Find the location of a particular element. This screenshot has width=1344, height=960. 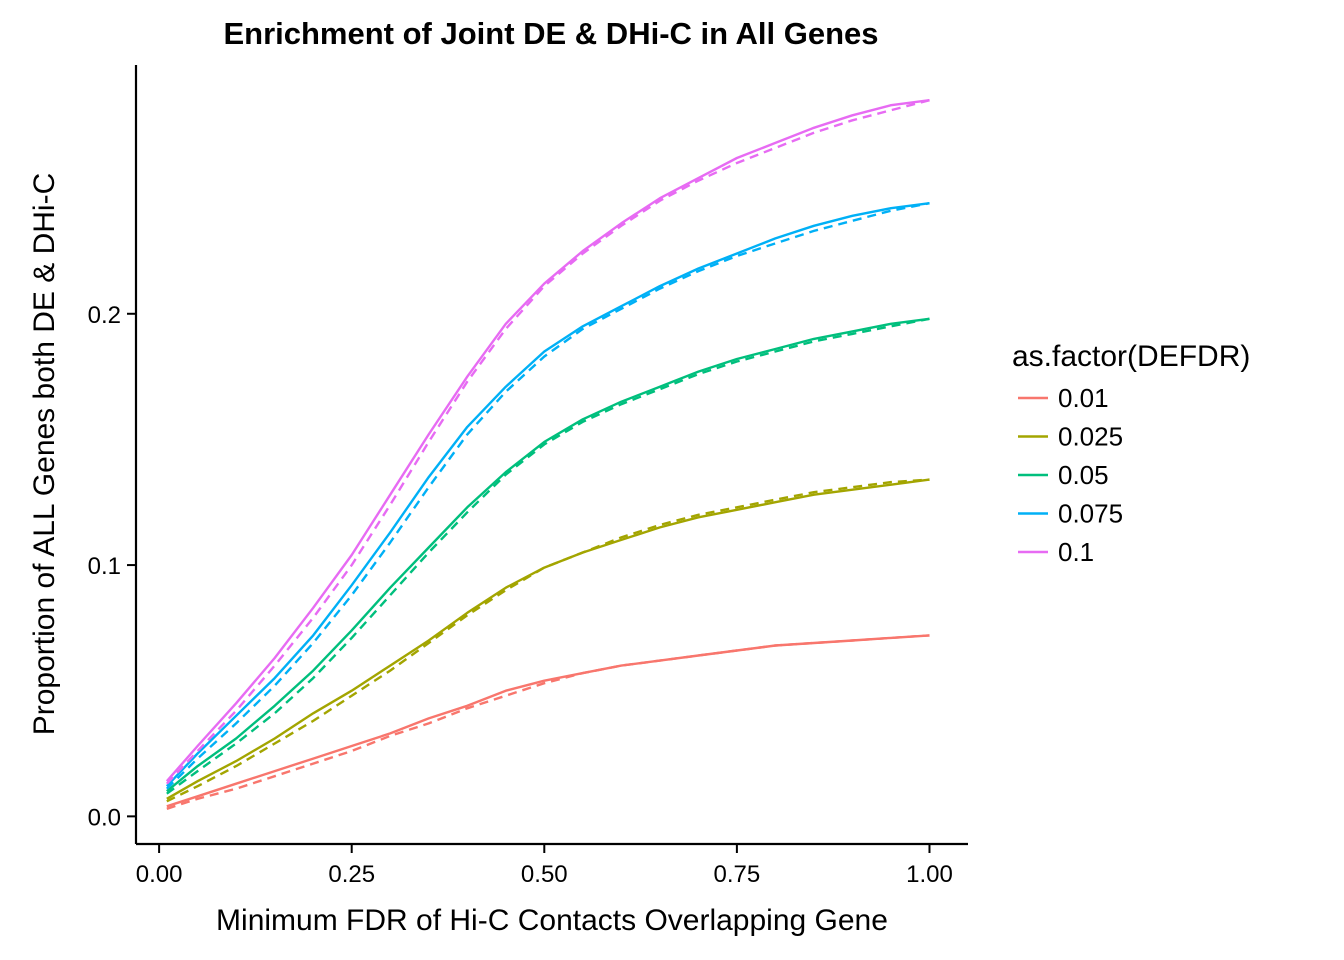

y-tick-label: 0.1 is located at coordinates (104, 566).